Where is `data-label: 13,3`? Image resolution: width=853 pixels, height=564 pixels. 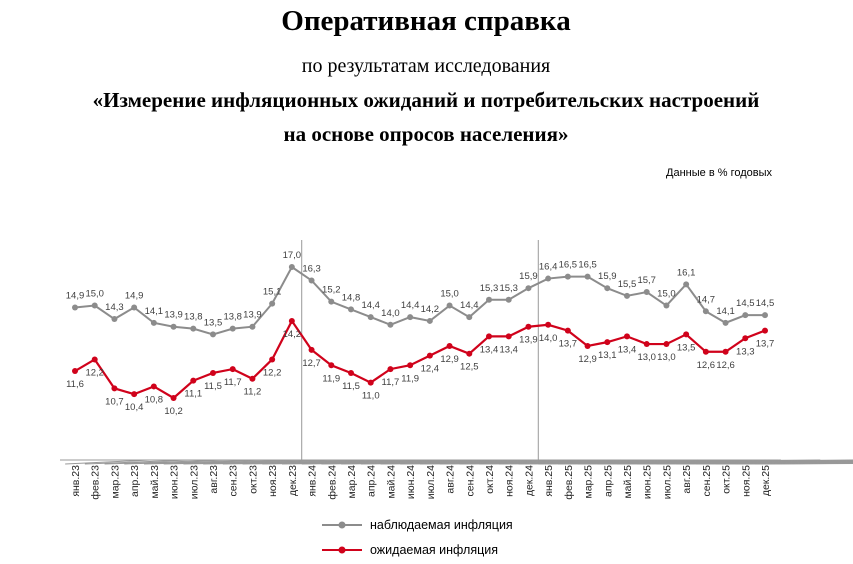 data-label: 13,3 is located at coordinates (745, 351).